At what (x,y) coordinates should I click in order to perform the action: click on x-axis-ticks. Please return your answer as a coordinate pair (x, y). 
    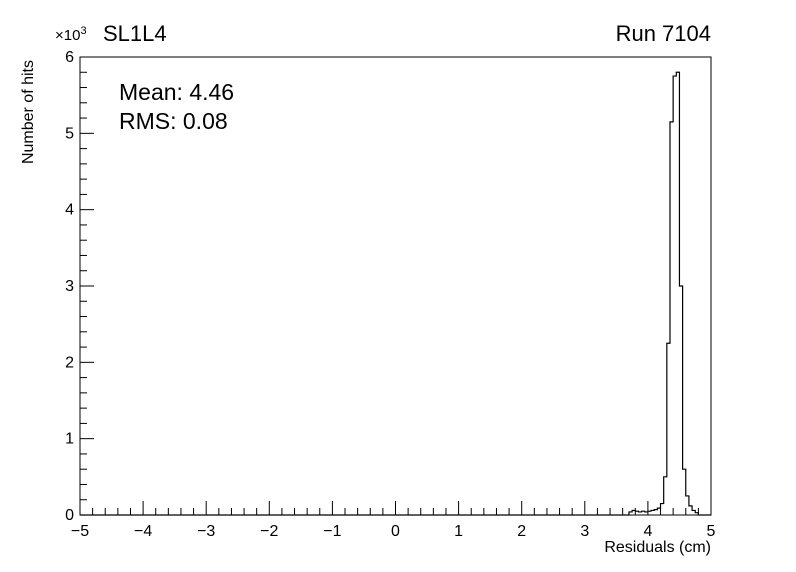
    Looking at the image, I should click on (395, 508).